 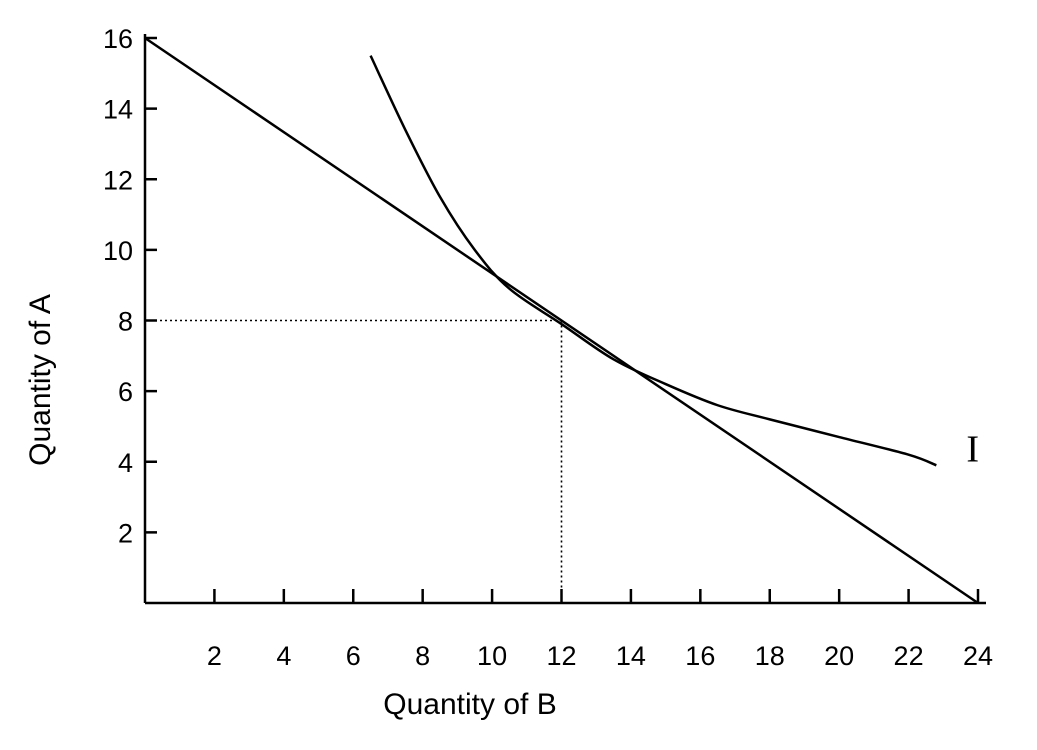 I want to click on y-tick-label: 16, so click(x=118, y=39).